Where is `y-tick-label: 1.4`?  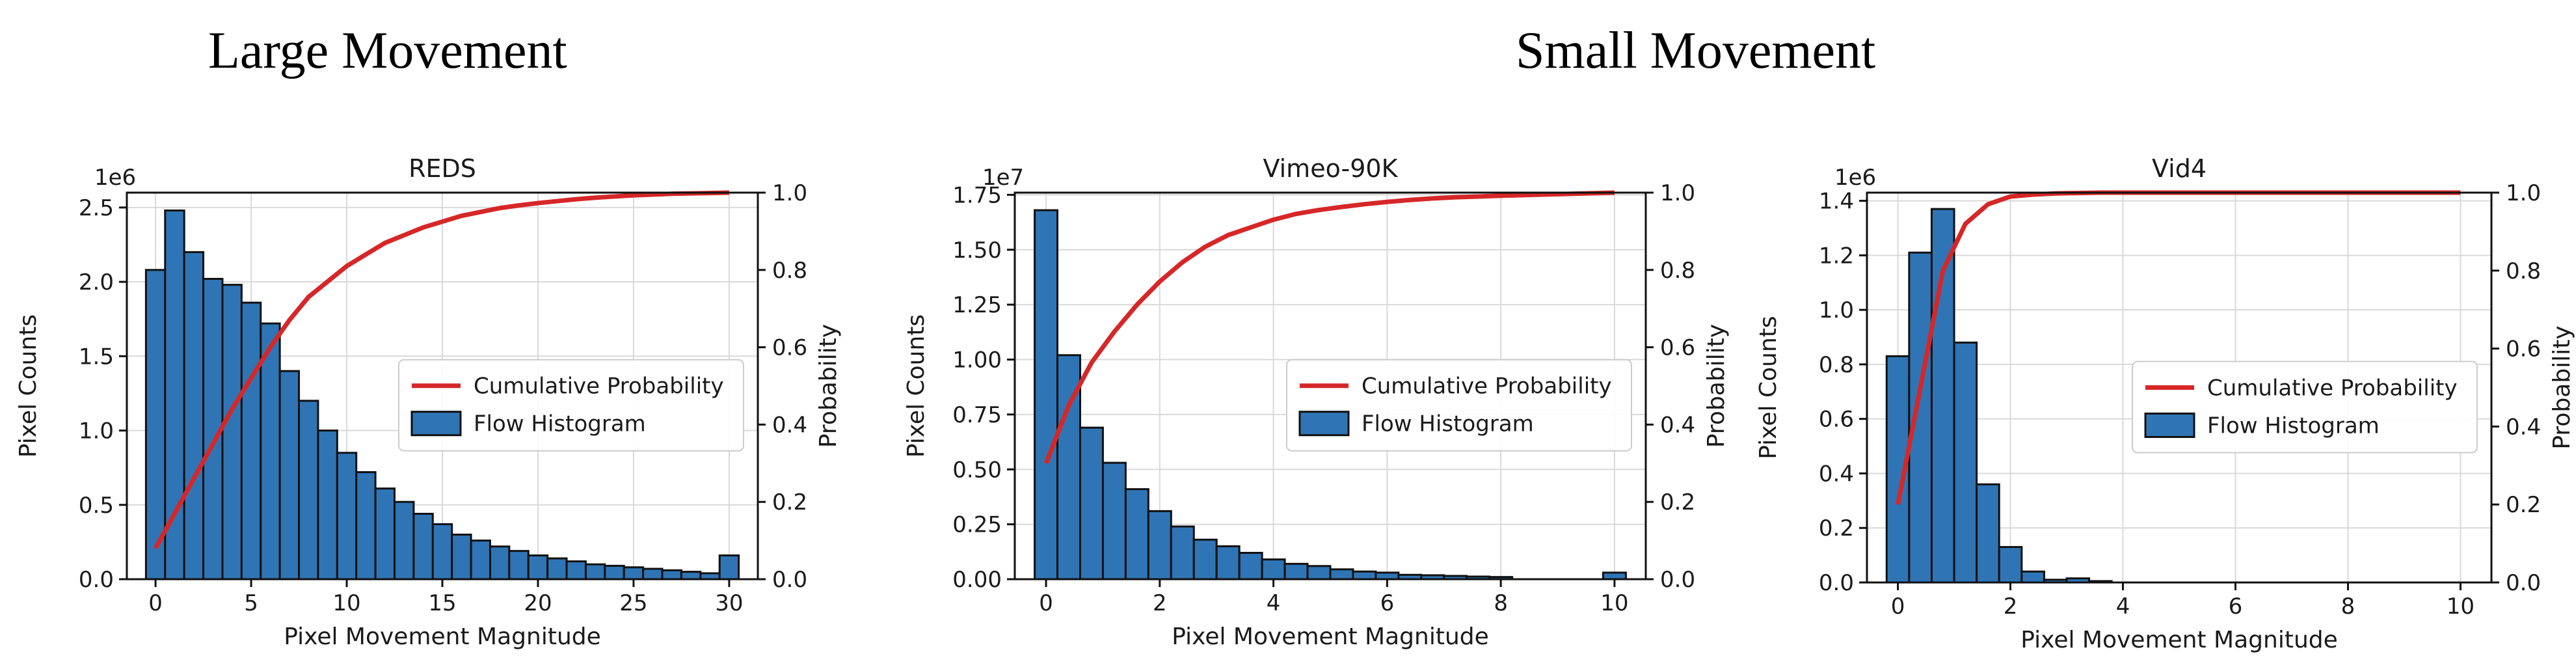
y-tick-label: 1.4 is located at coordinates (1836, 202).